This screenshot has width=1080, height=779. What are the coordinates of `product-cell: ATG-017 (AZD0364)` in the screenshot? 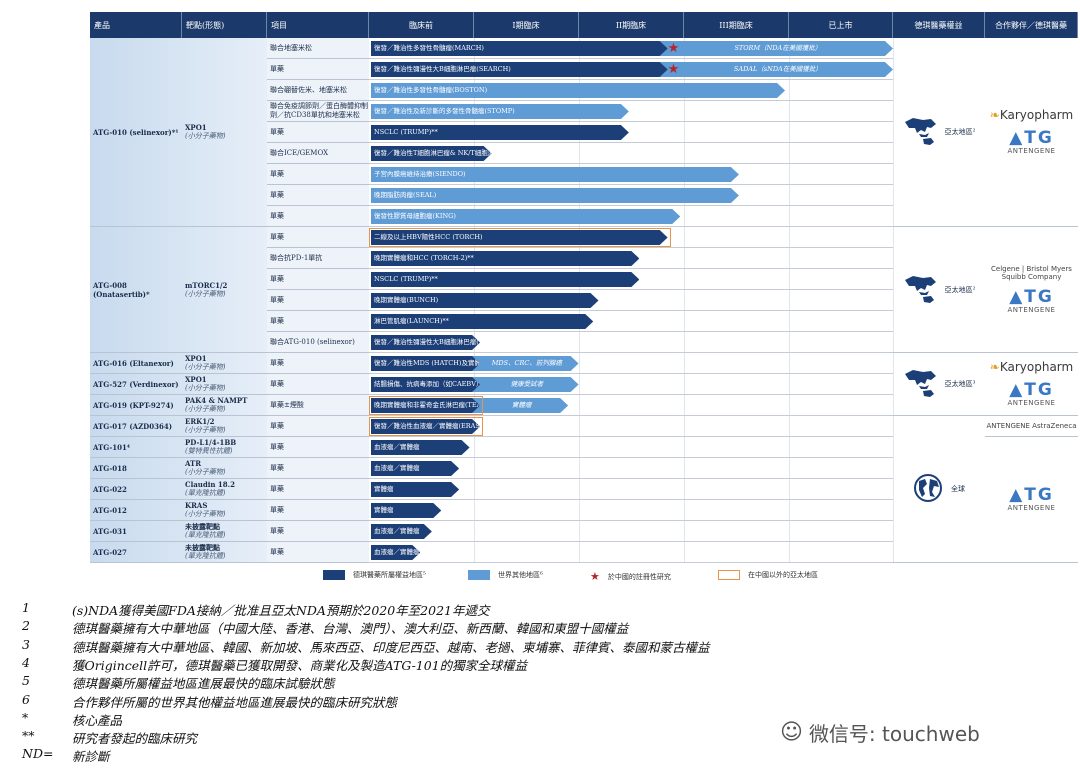 It's located at (136, 426).